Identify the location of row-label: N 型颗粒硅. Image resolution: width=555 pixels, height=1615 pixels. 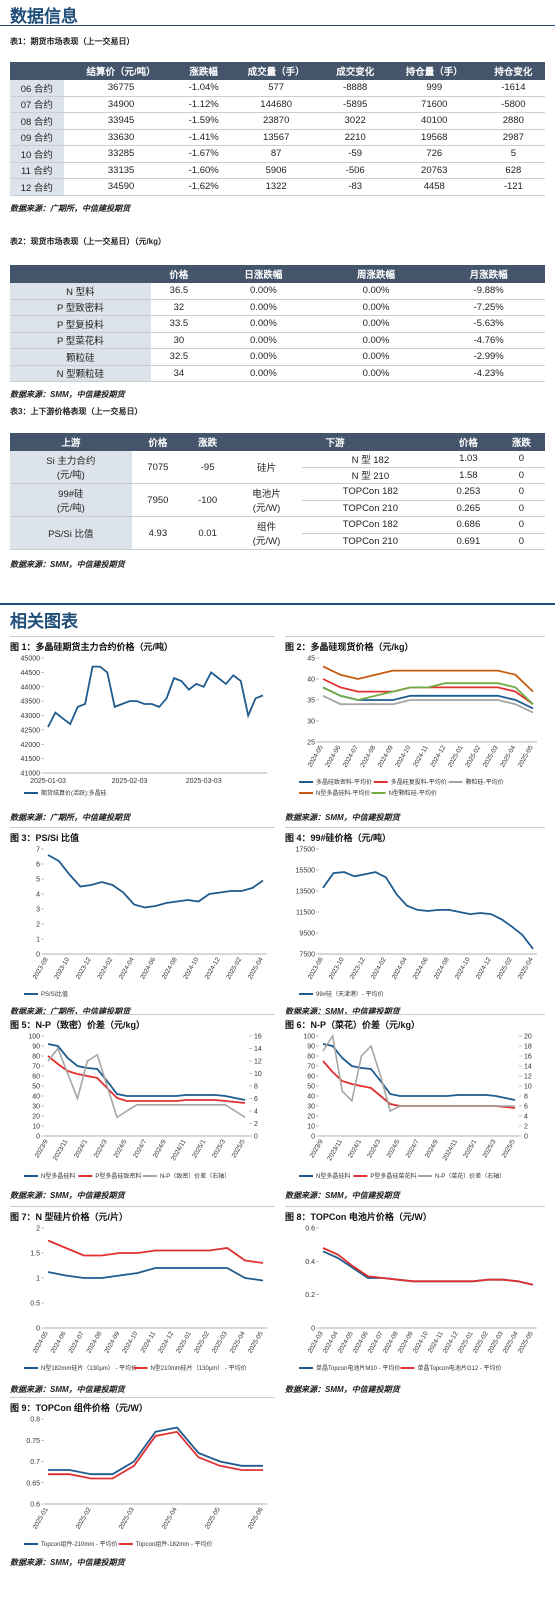
(80, 373).